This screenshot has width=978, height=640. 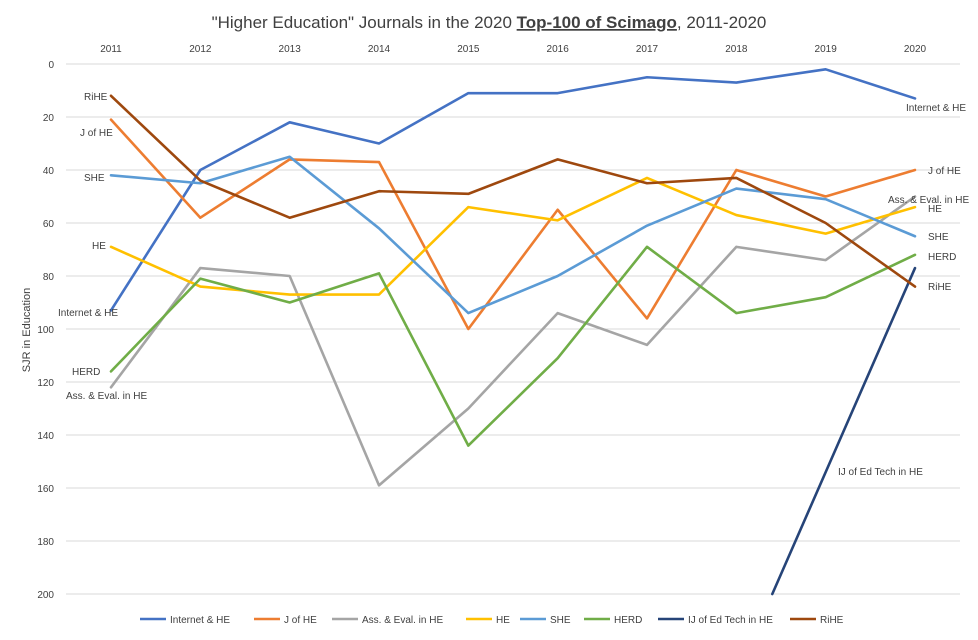 I want to click on y-tick-120: 120, so click(x=45, y=383).